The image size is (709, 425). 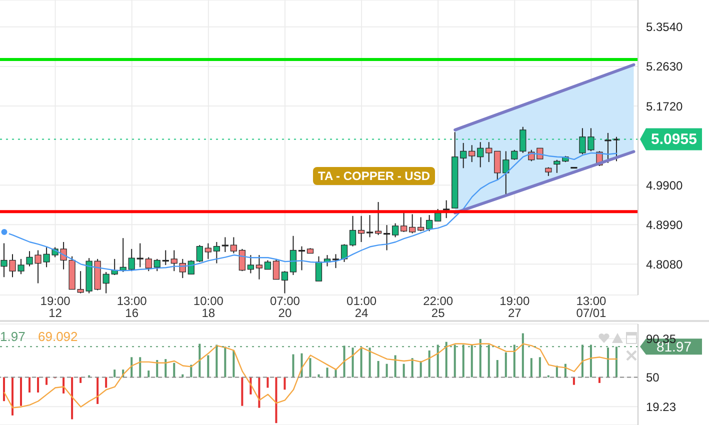 What do you see at coordinates (661, 407) in the screenshot?
I see `y-tick-label: 19.23` at bounding box center [661, 407].